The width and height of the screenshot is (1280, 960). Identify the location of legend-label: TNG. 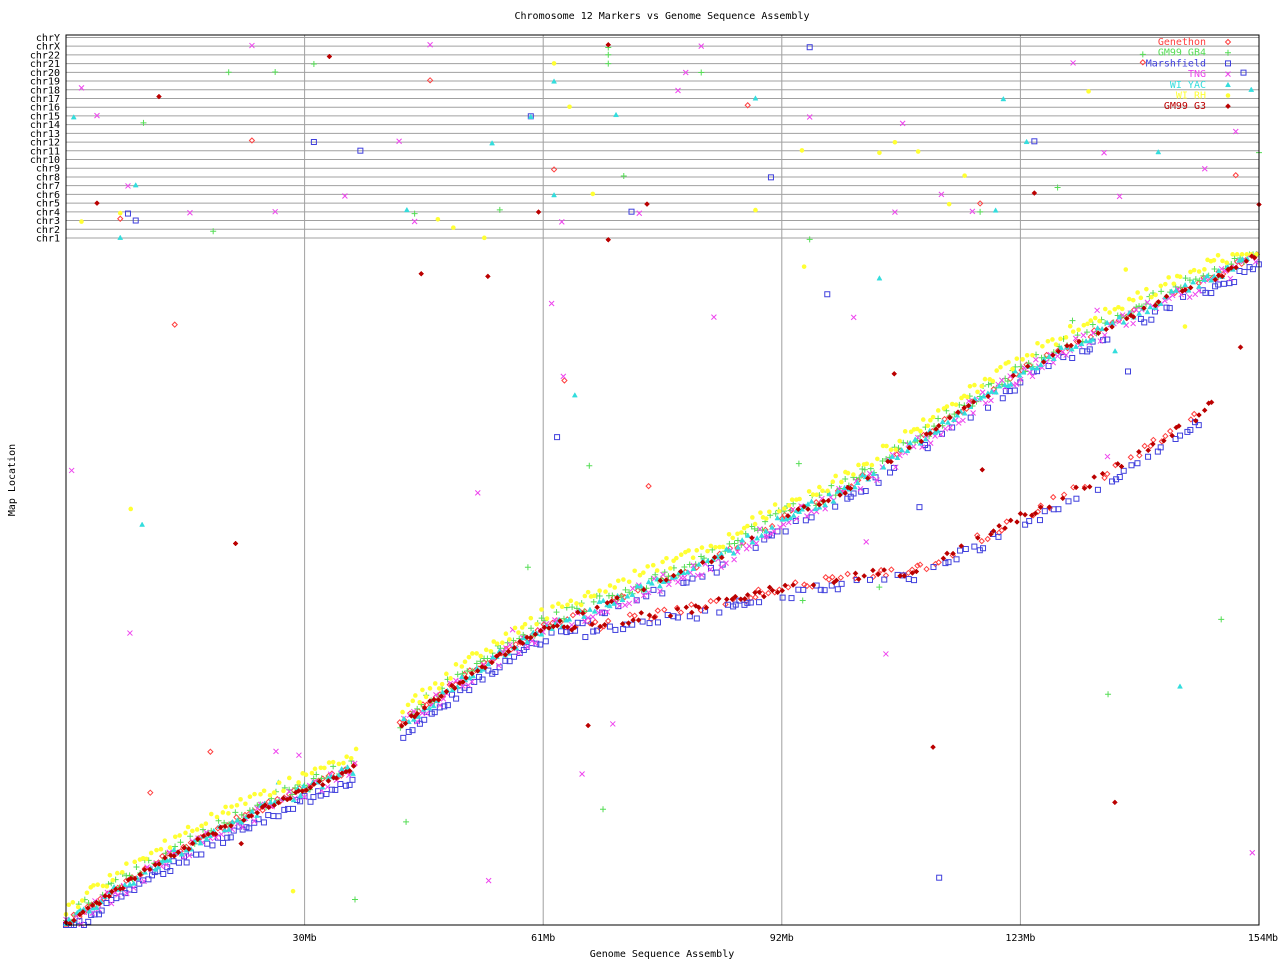
(1197, 74).